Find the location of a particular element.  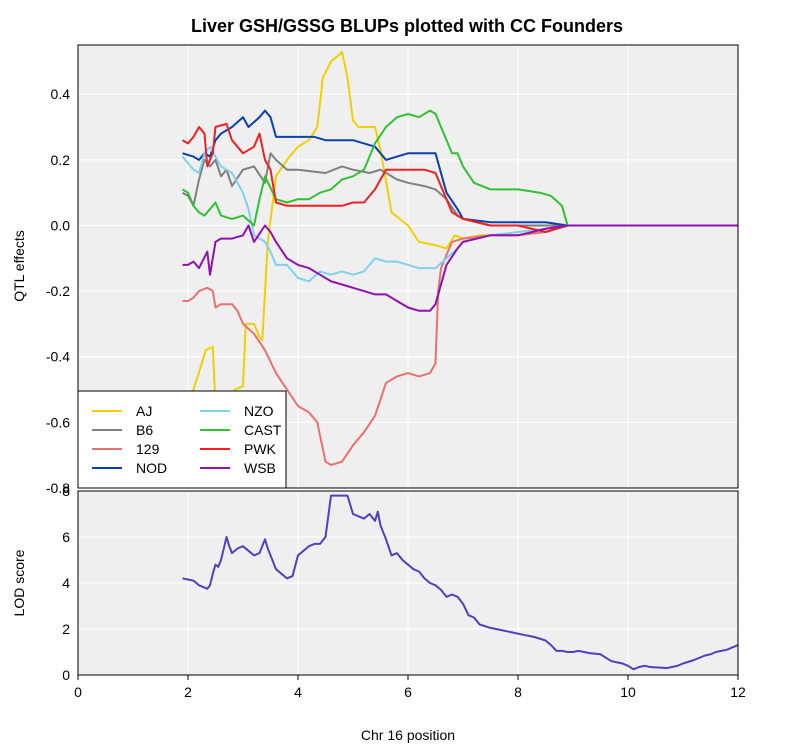

series-line-wsb is located at coordinates (460, 268).